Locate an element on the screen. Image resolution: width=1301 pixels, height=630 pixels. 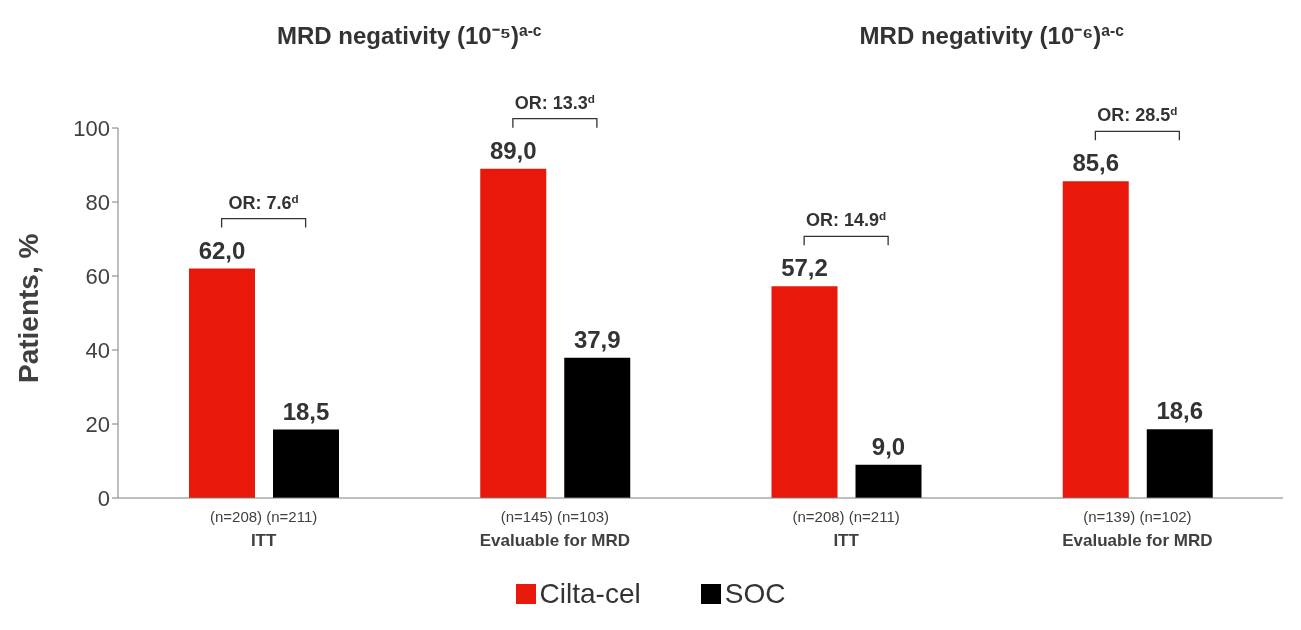
text: OR: 13.3$^{d}$ is located at coordinates (554, 102).